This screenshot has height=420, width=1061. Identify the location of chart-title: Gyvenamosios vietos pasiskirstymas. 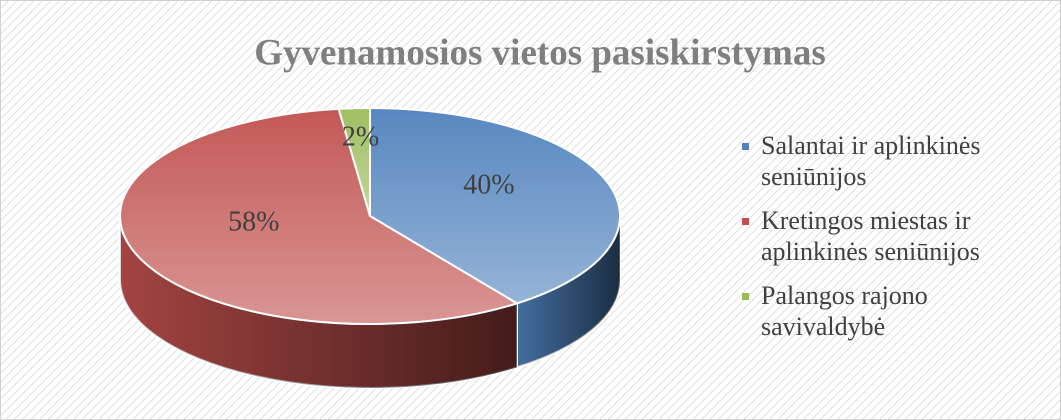
(539, 52).